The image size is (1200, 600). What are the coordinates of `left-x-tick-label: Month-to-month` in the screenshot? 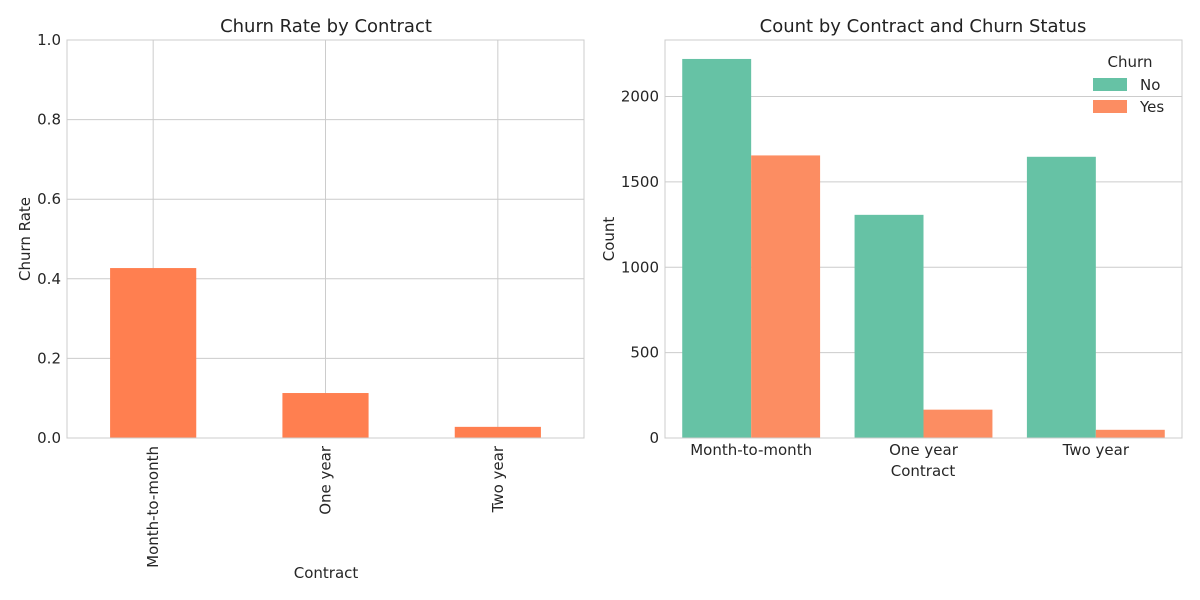 It's located at (153, 507).